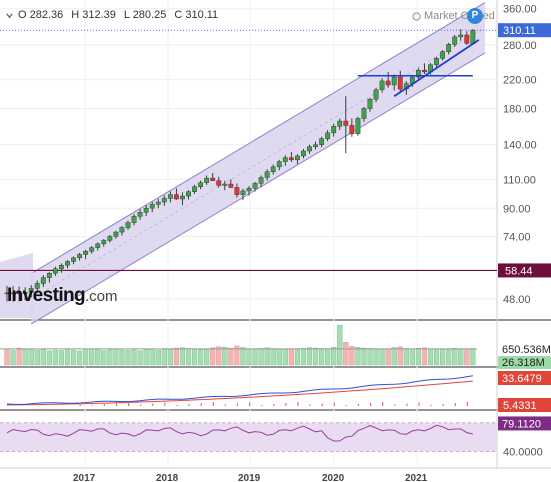  Describe the element at coordinates (524, 362) in the screenshot. I see `volume-badge` at that location.